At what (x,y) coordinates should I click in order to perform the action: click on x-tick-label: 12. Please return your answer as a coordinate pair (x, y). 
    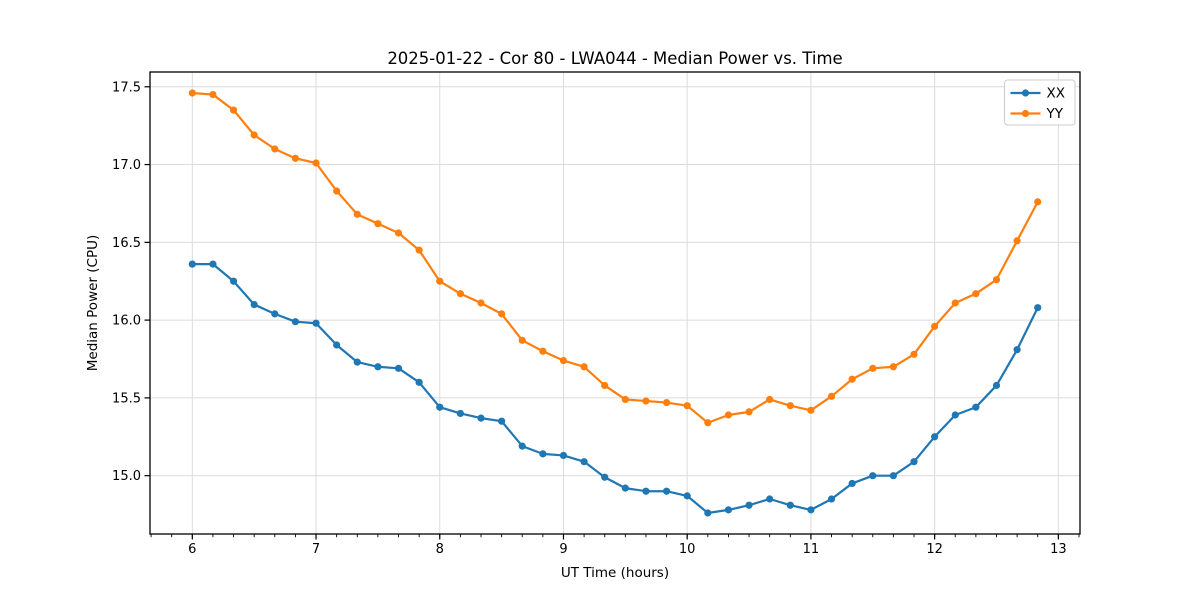
    Looking at the image, I should click on (934, 549).